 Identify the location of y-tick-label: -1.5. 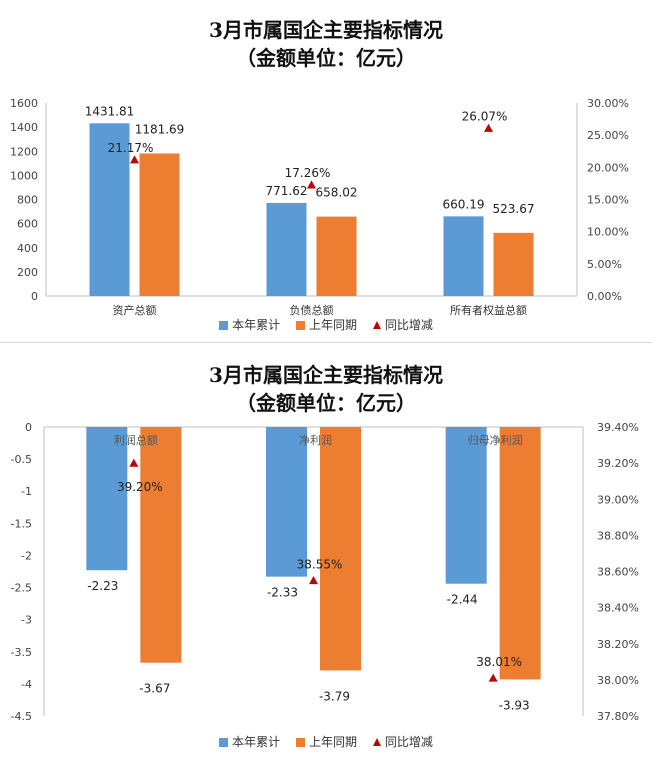
(21, 523).